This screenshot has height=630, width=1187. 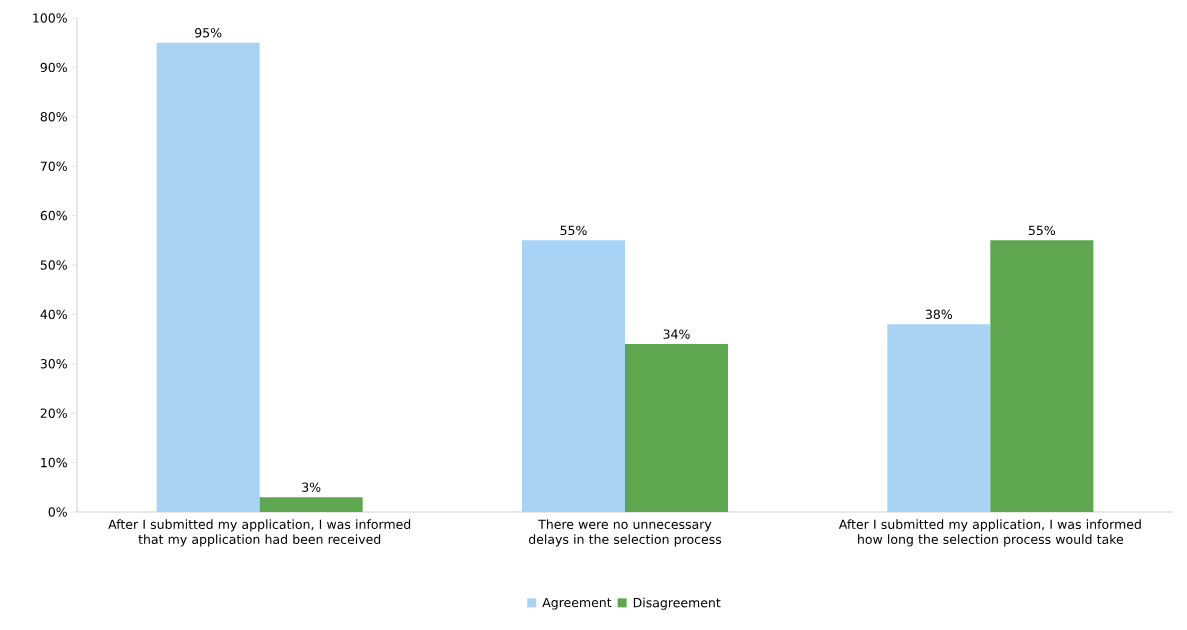 I want to click on y-tick-label: 70%, so click(x=53, y=166).